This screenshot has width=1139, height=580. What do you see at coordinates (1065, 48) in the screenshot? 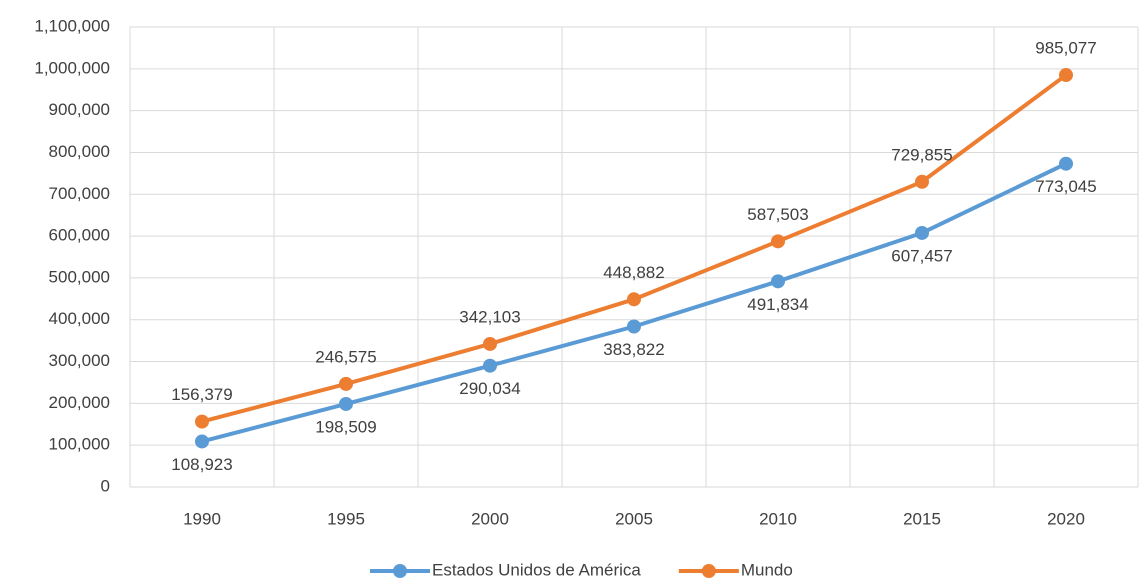
I see `data-label: 985,077` at bounding box center [1065, 48].